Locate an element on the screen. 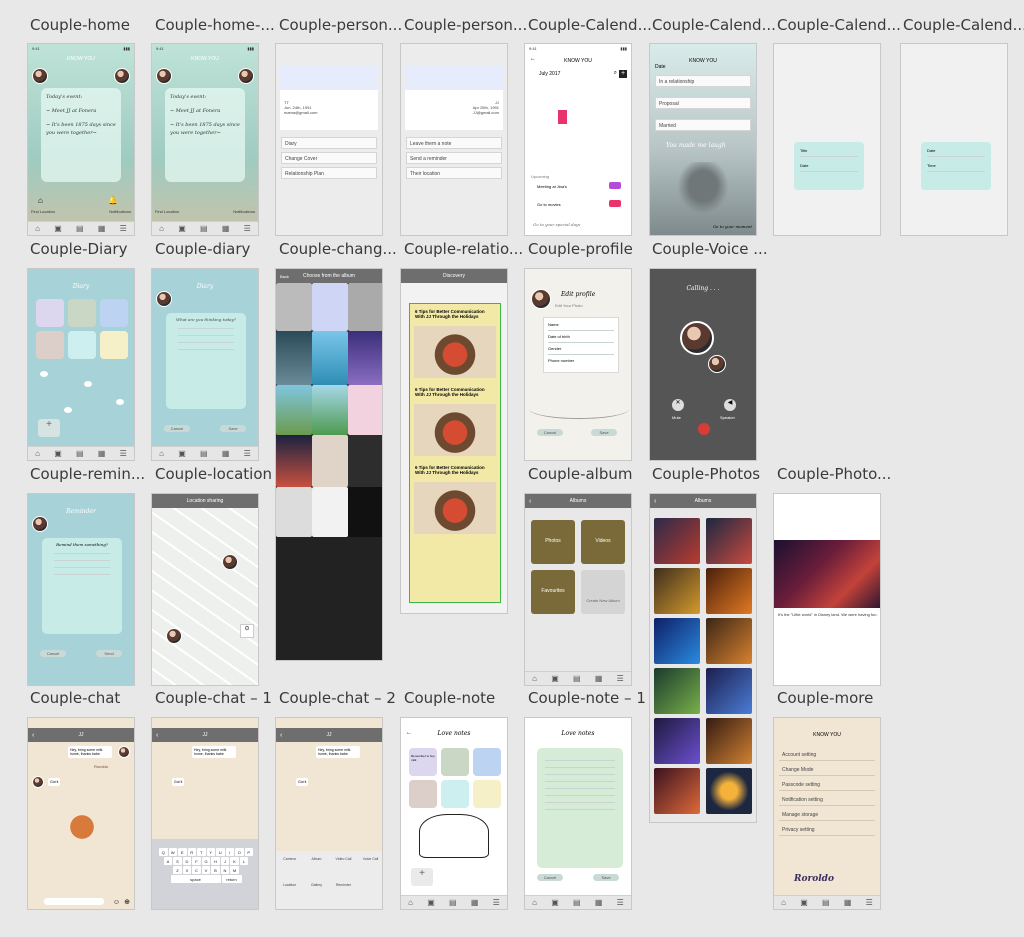 The width and height of the screenshot is (1024, 937). partner-map-pin is located at coordinates (230, 562).